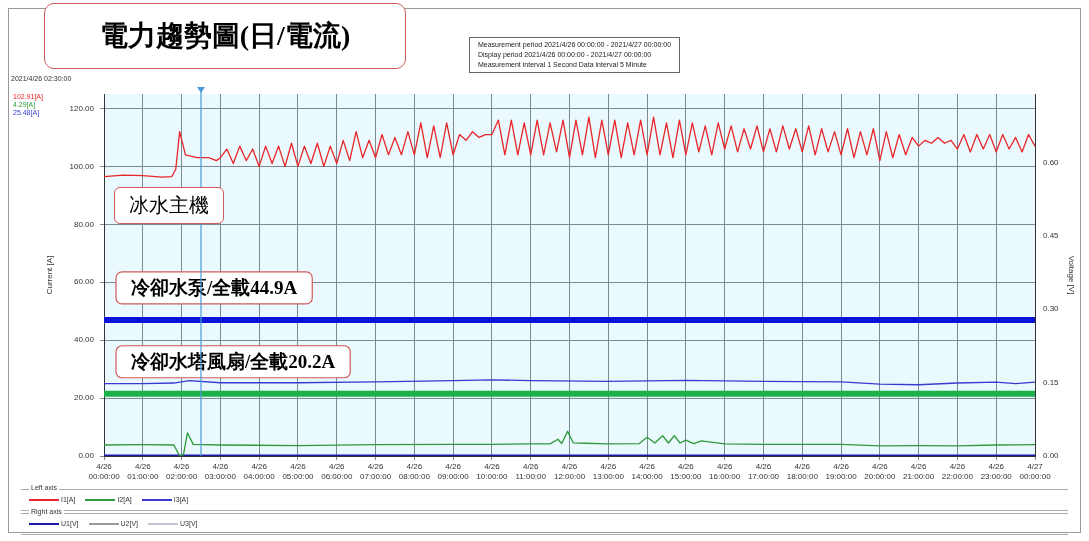 The height and width of the screenshot is (541, 1089). What do you see at coordinates (214, 287) in the screenshot?
I see `ref-line-label: 冷卻水泵/全載44.9A` at bounding box center [214, 287].